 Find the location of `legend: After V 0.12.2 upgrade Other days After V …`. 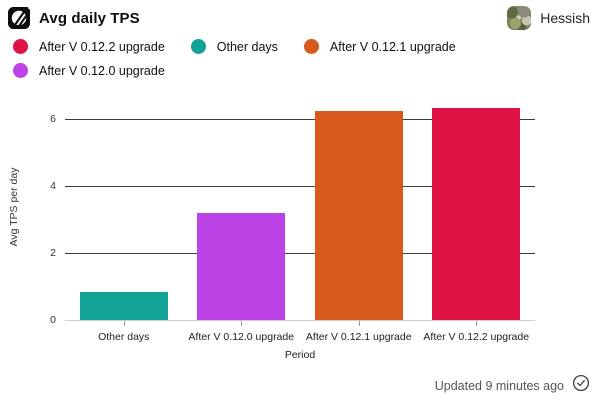

legend: After V 0.12.2 upgrade Other days After V … is located at coordinates (300, 58).